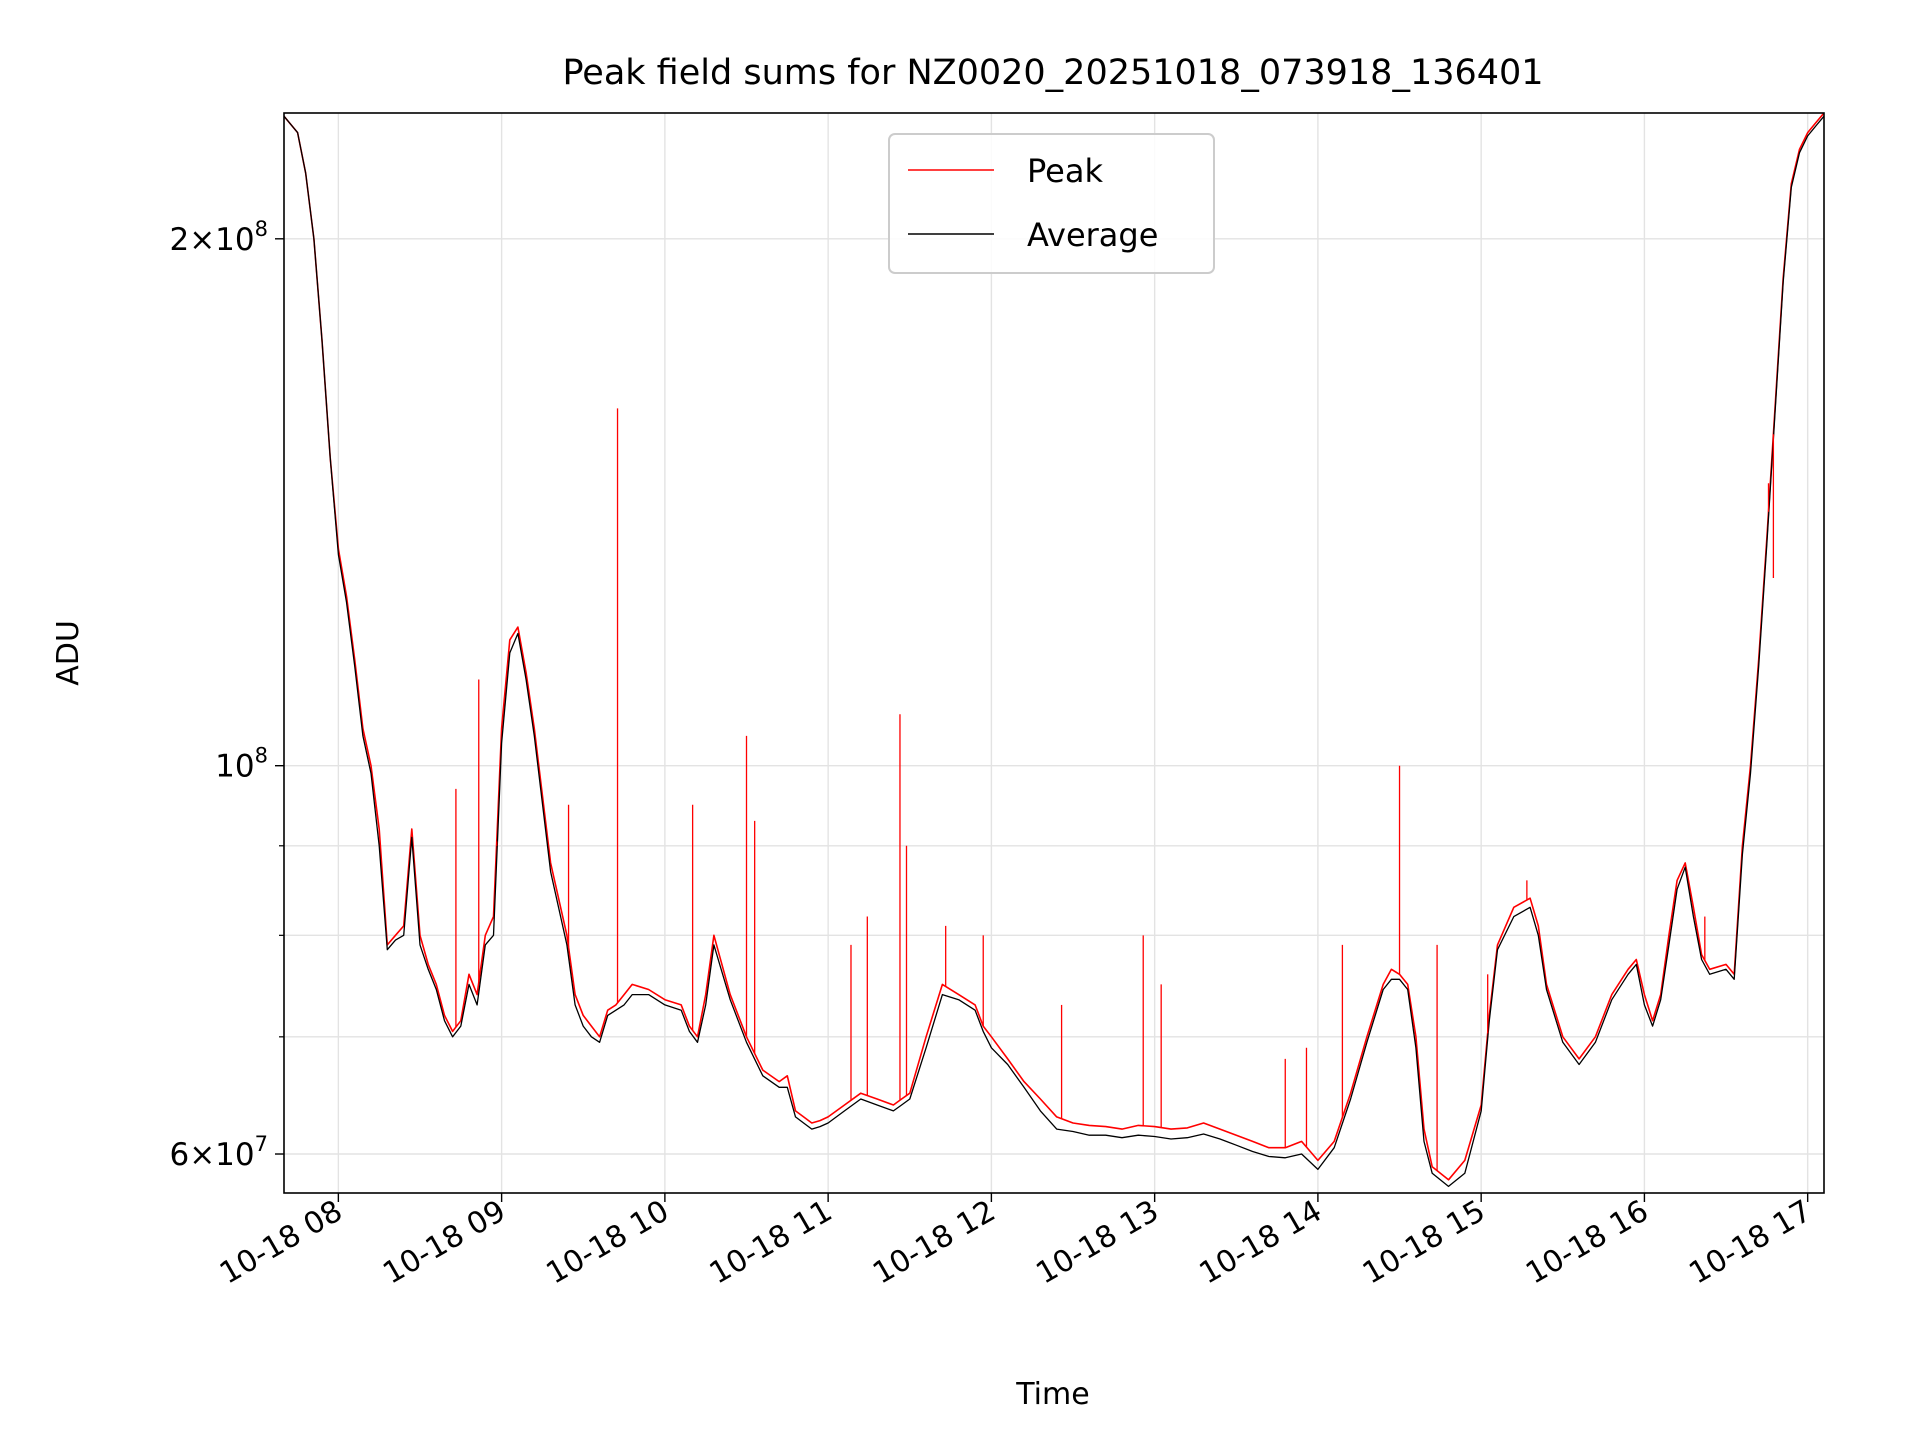 The image size is (1920, 1440). Describe the element at coordinates (241, 764) in the screenshot. I see `y-tick-label: 108` at that location.